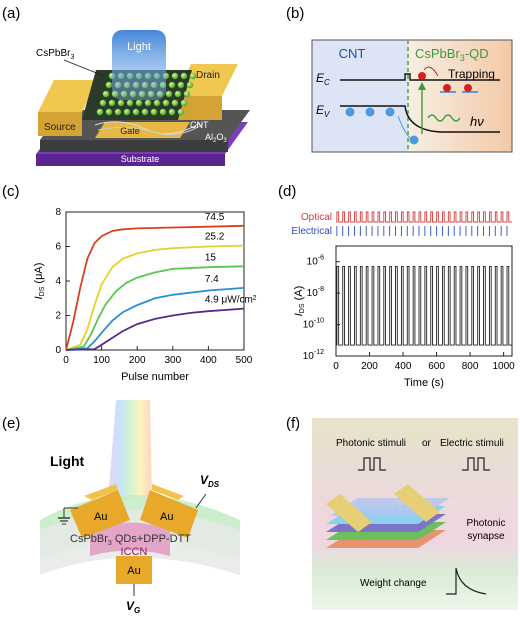 The width and height of the screenshot is (520, 617). I want to click on series-label: 25.2, so click(215, 237).